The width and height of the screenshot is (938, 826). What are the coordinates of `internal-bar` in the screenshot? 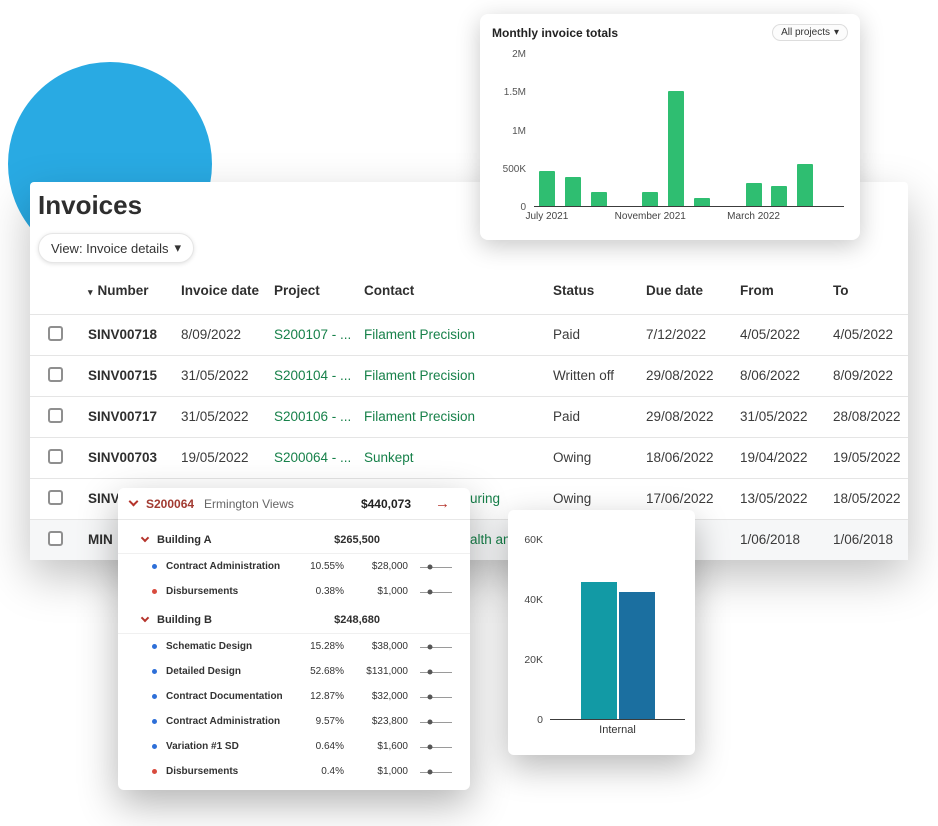 It's located at (598, 650).